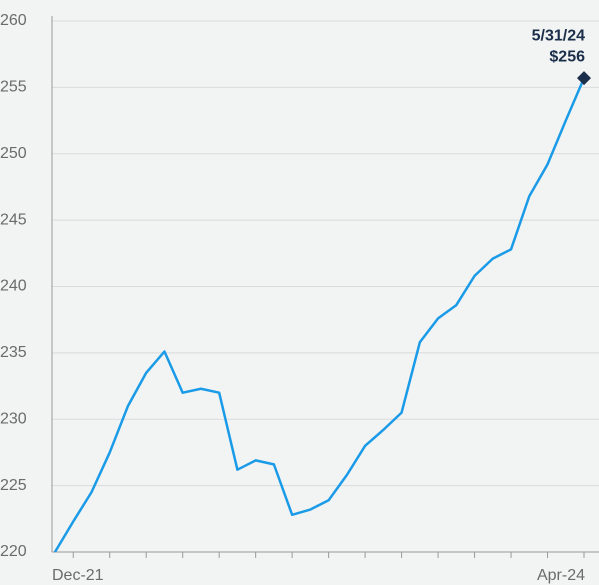 This screenshot has height=585, width=599. Describe the element at coordinates (13, 485) in the screenshot. I see `y-tick-label: 225` at that location.